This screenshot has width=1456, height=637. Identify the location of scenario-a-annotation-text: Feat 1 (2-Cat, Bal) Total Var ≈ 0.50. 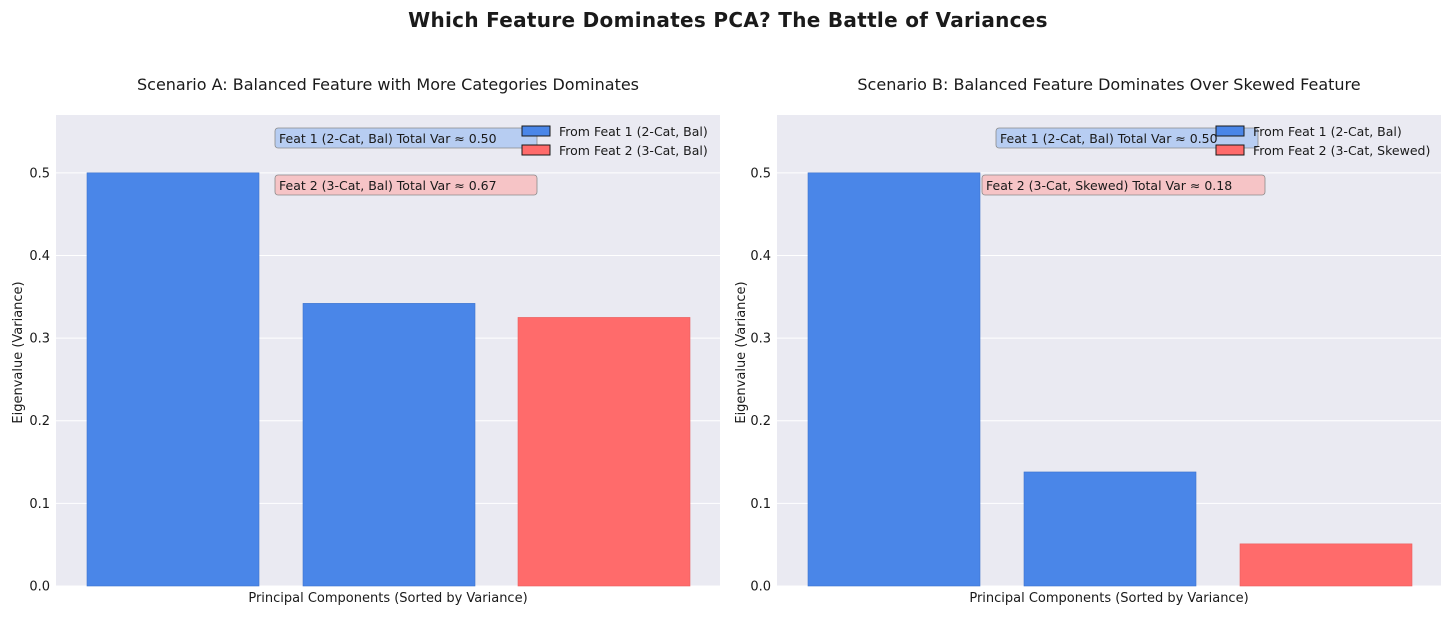
(388, 138).